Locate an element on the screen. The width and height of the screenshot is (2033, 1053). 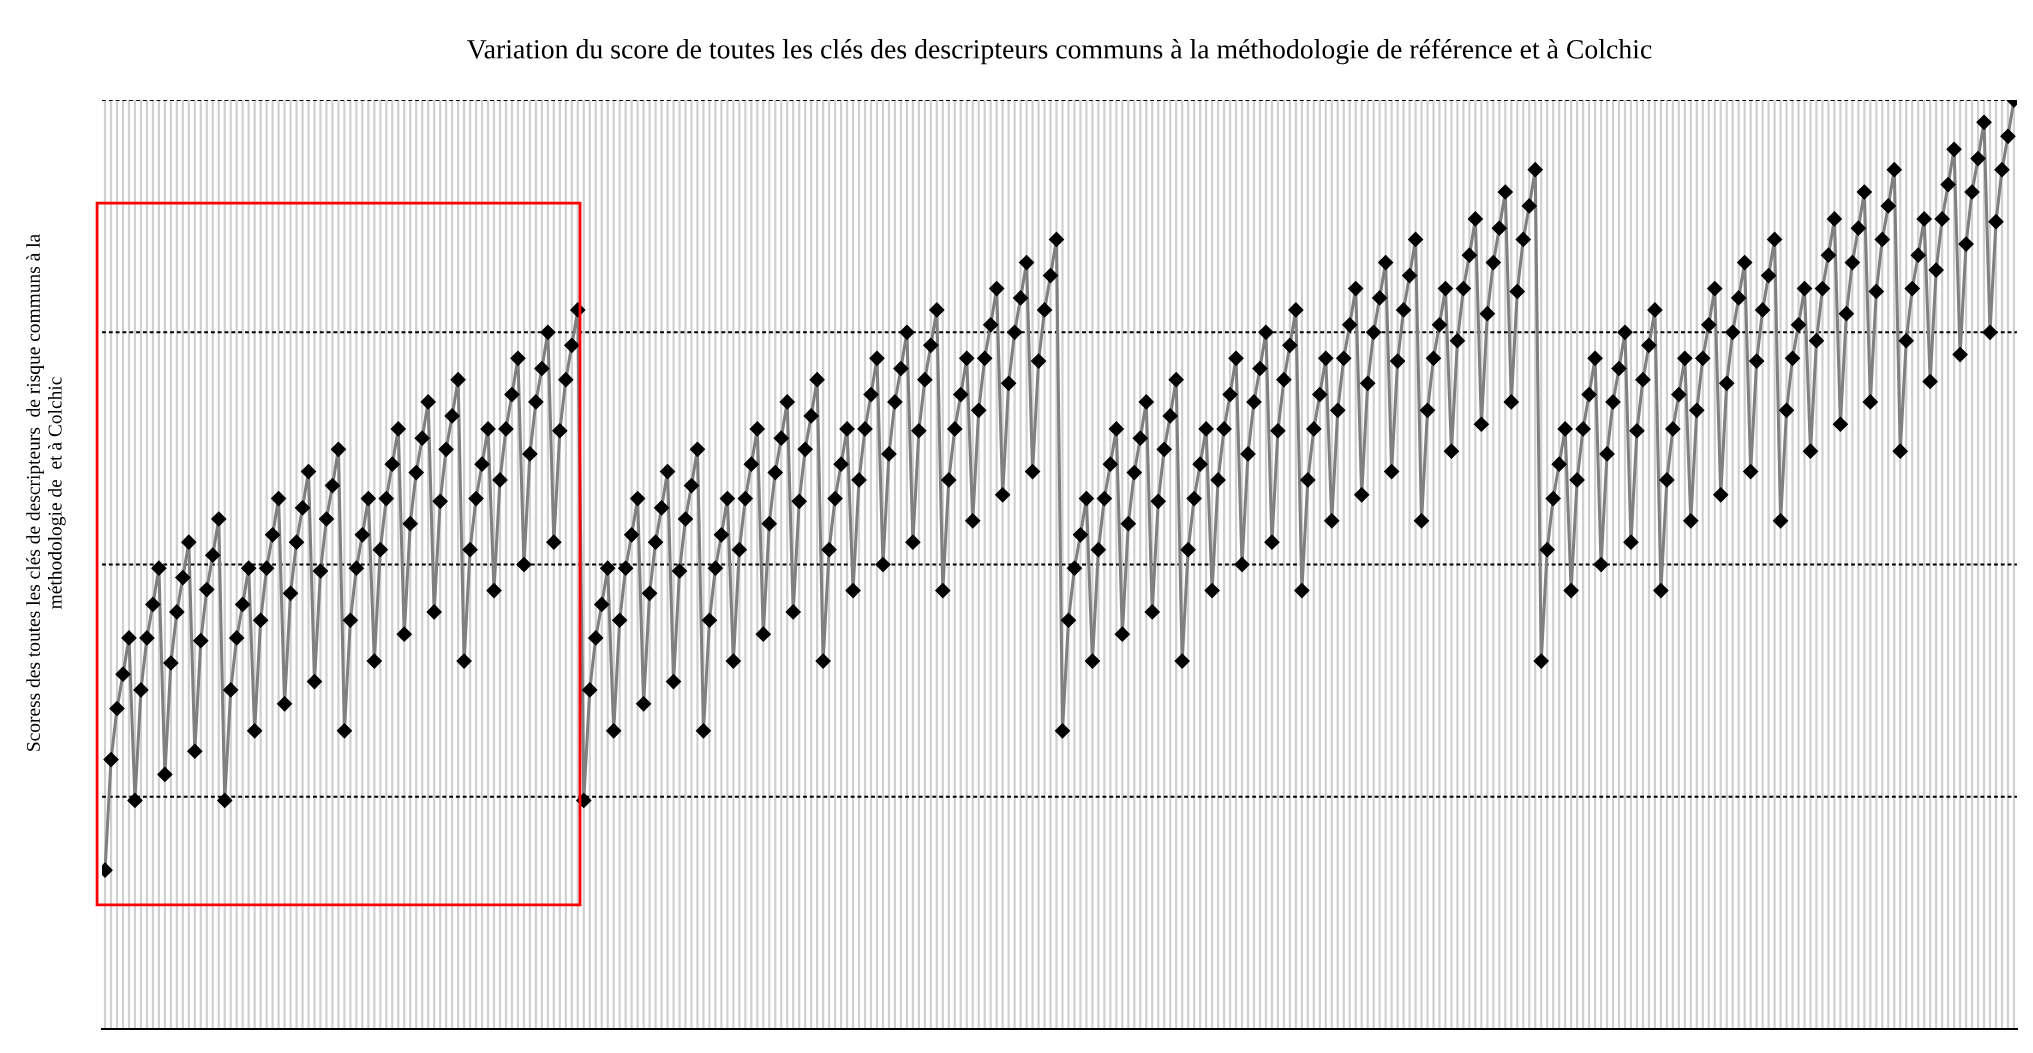
y-axis-title: Scoress des toutes les clés de descripteurs de risque communs à la méthodologie de et à Colchic is located at coordinates (46, 492).